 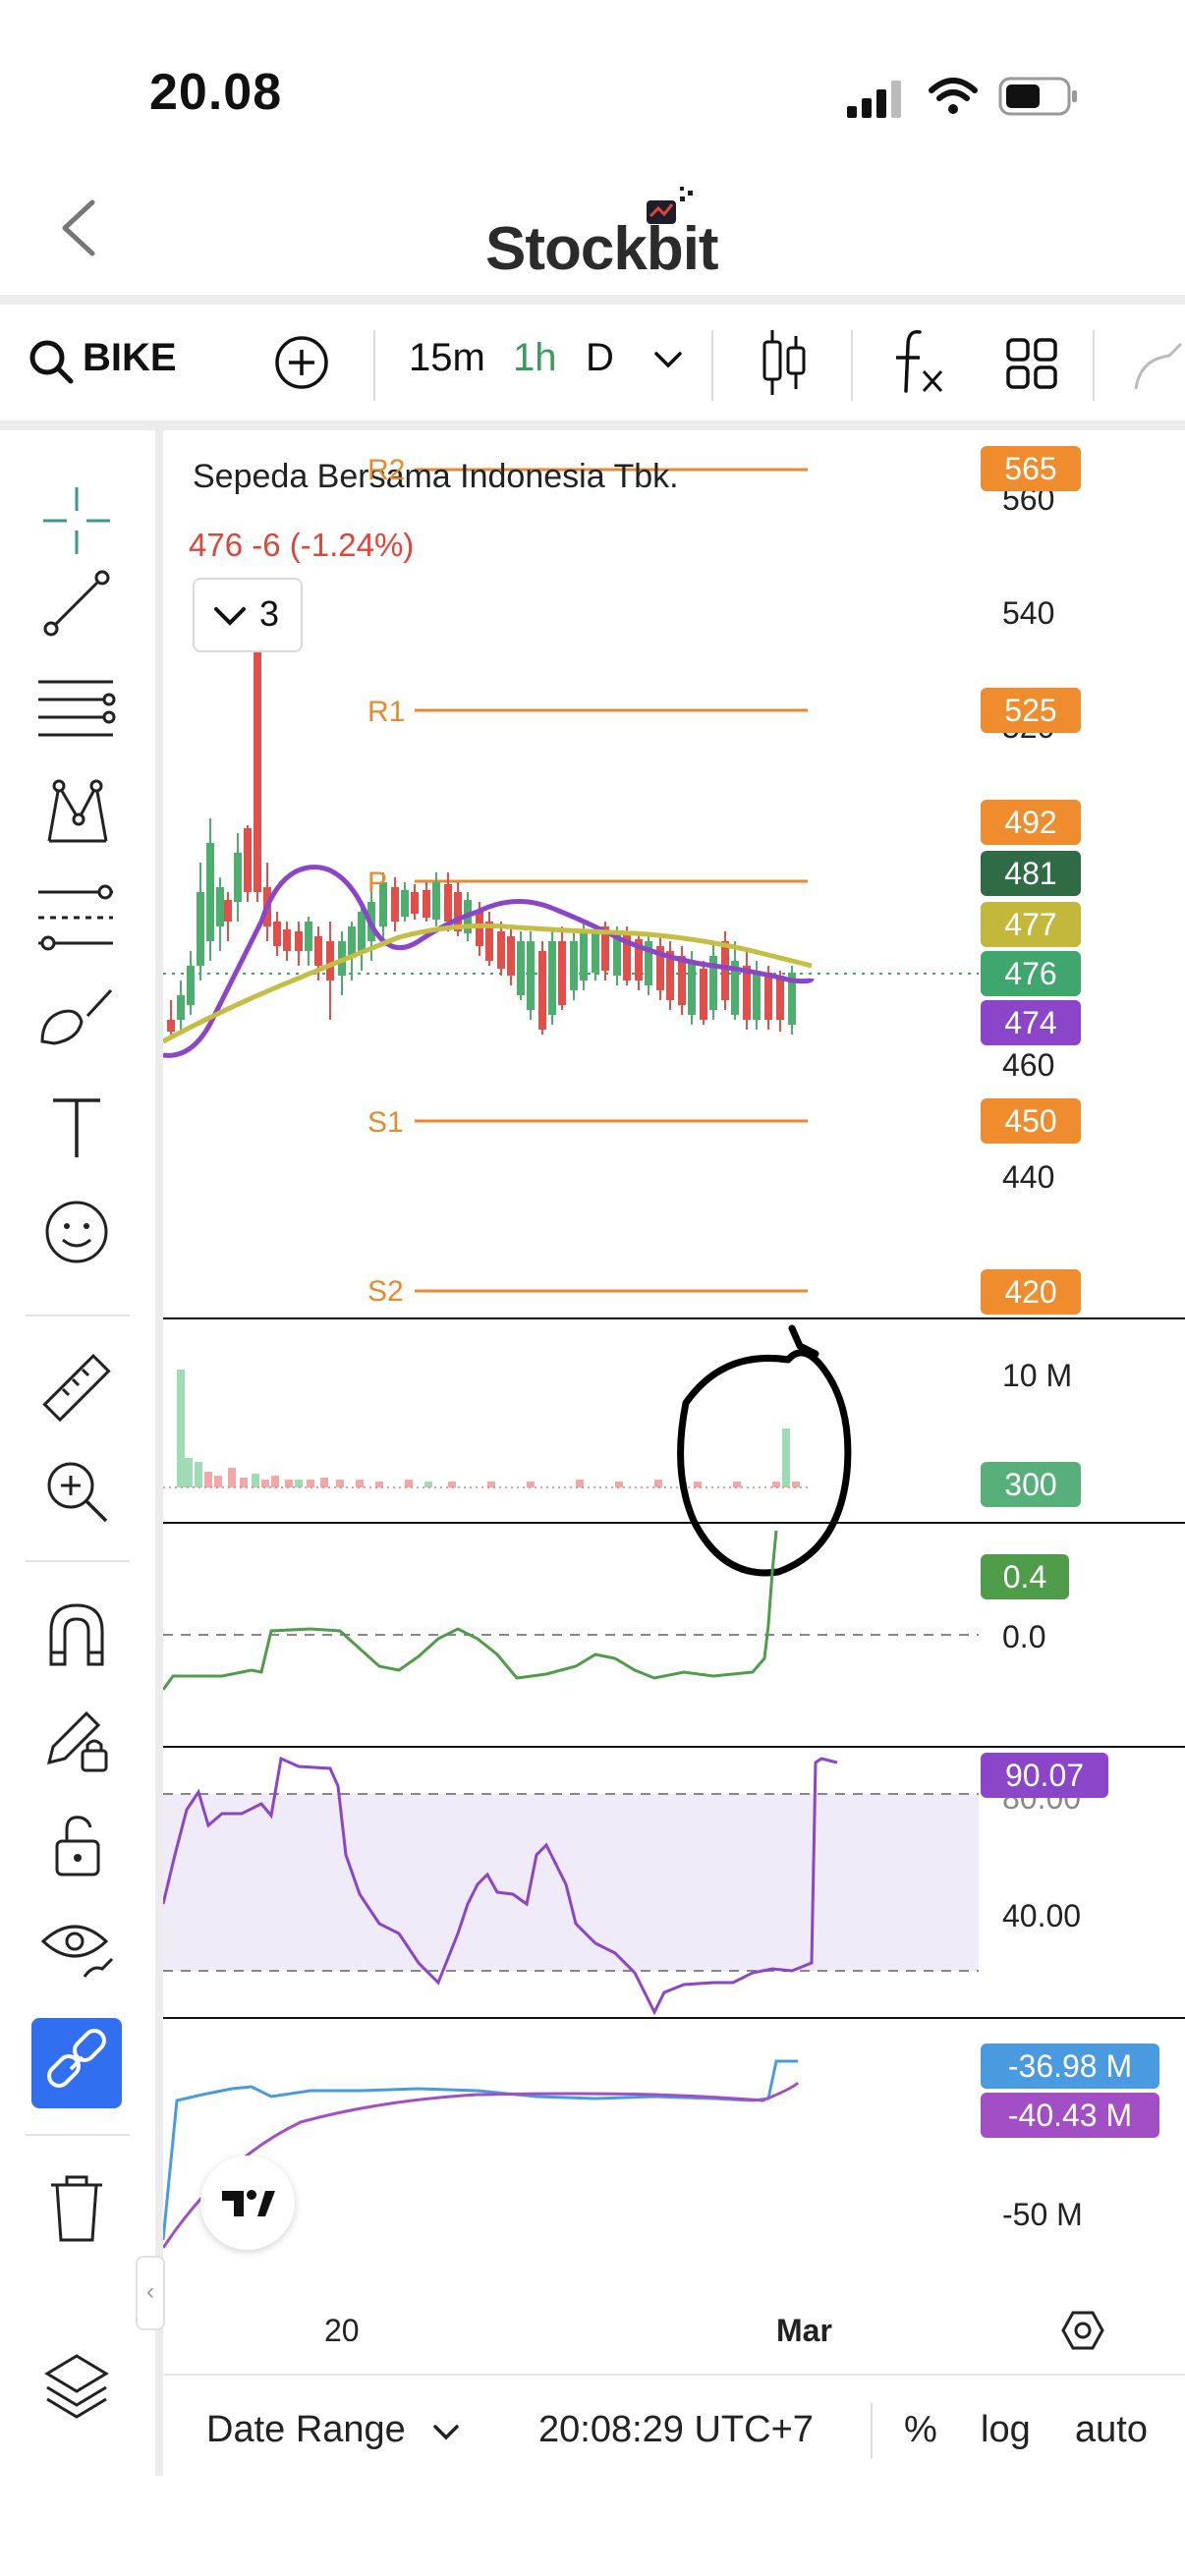 I want to click on link-icon, so click(x=76, y=2058).